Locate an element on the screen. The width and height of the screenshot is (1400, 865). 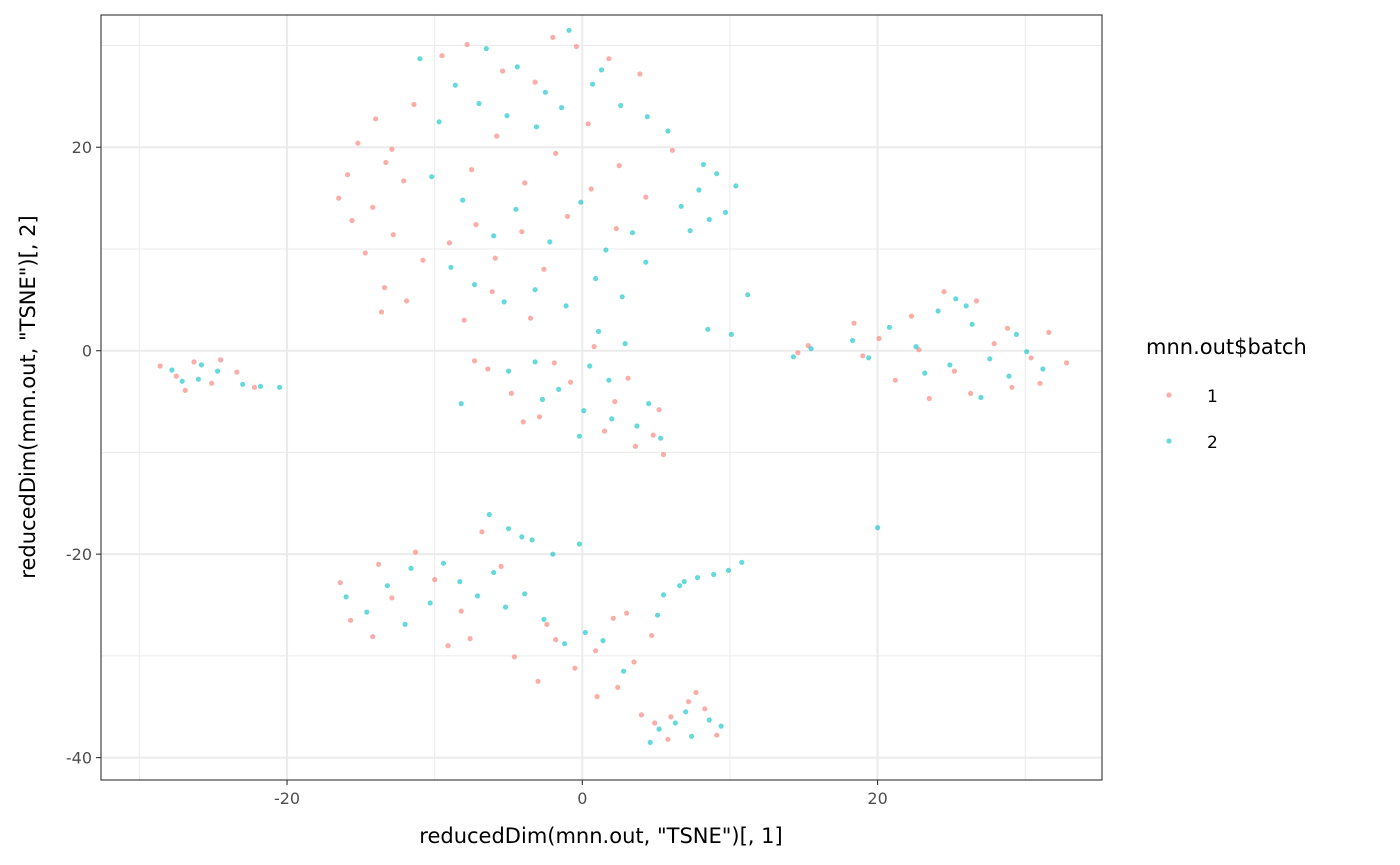
legend: mnn.out$batch 12 is located at coordinates (1226, 394).